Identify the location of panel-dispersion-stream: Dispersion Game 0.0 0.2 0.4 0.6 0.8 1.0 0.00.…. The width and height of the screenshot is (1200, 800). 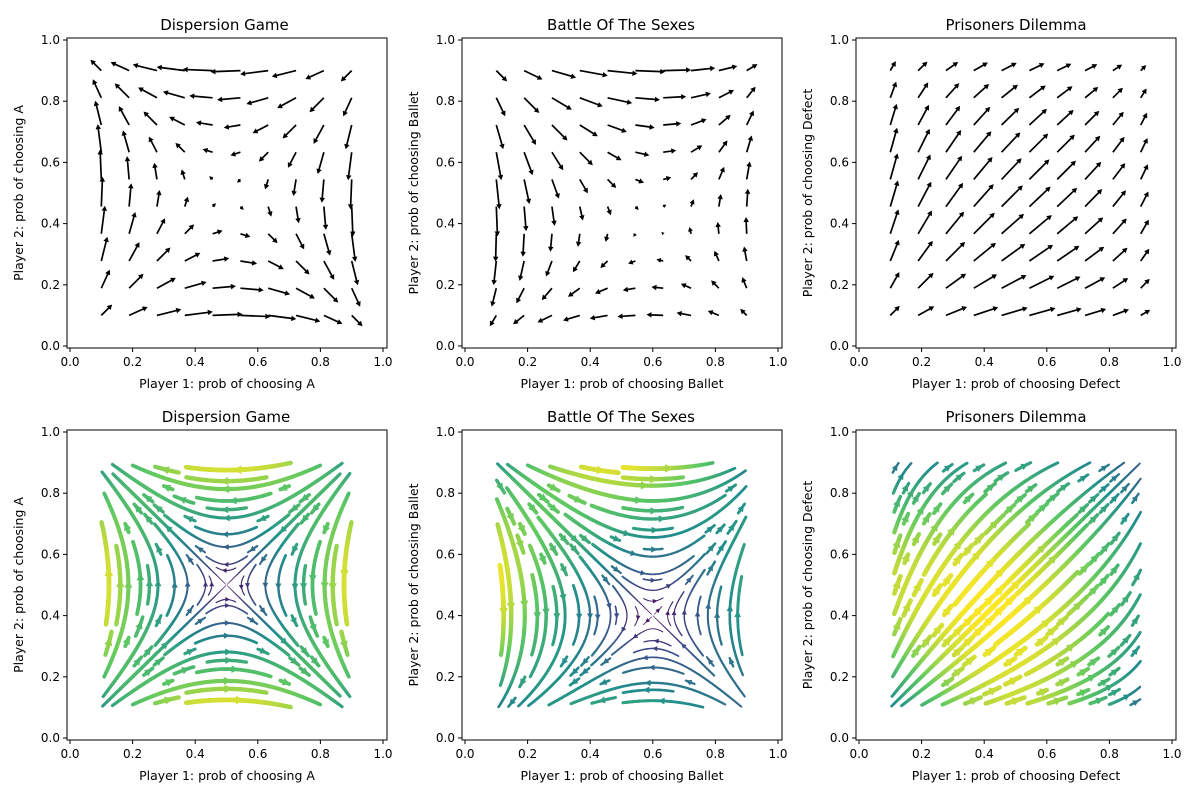
(202, 595).